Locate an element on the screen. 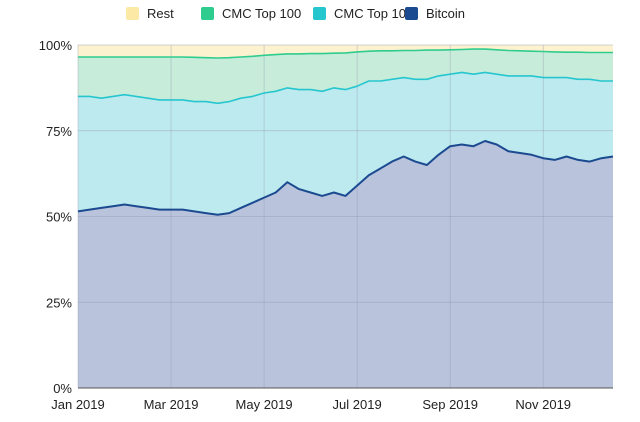 Image resolution: width=640 pixels, height=422 pixels. legend-label-bitcoin: Bitcoin is located at coordinates (445, 13).